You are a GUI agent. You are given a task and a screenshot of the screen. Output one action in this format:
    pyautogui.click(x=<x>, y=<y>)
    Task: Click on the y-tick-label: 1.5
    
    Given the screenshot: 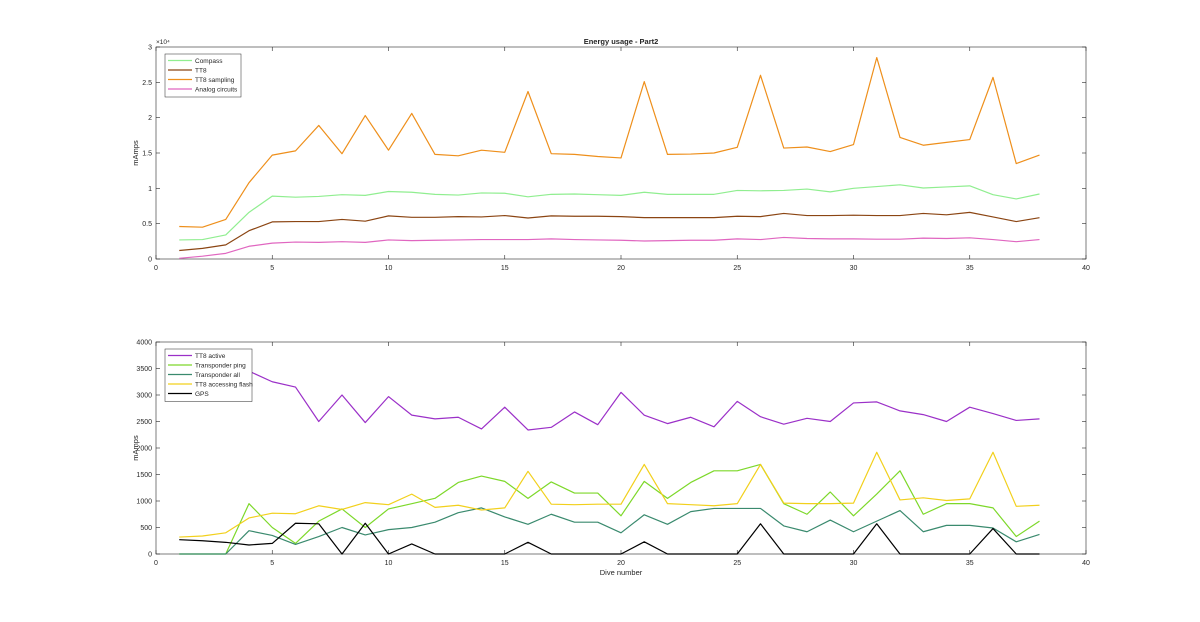 What is the action you would take?
    pyautogui.click(x=147, y=154)
    